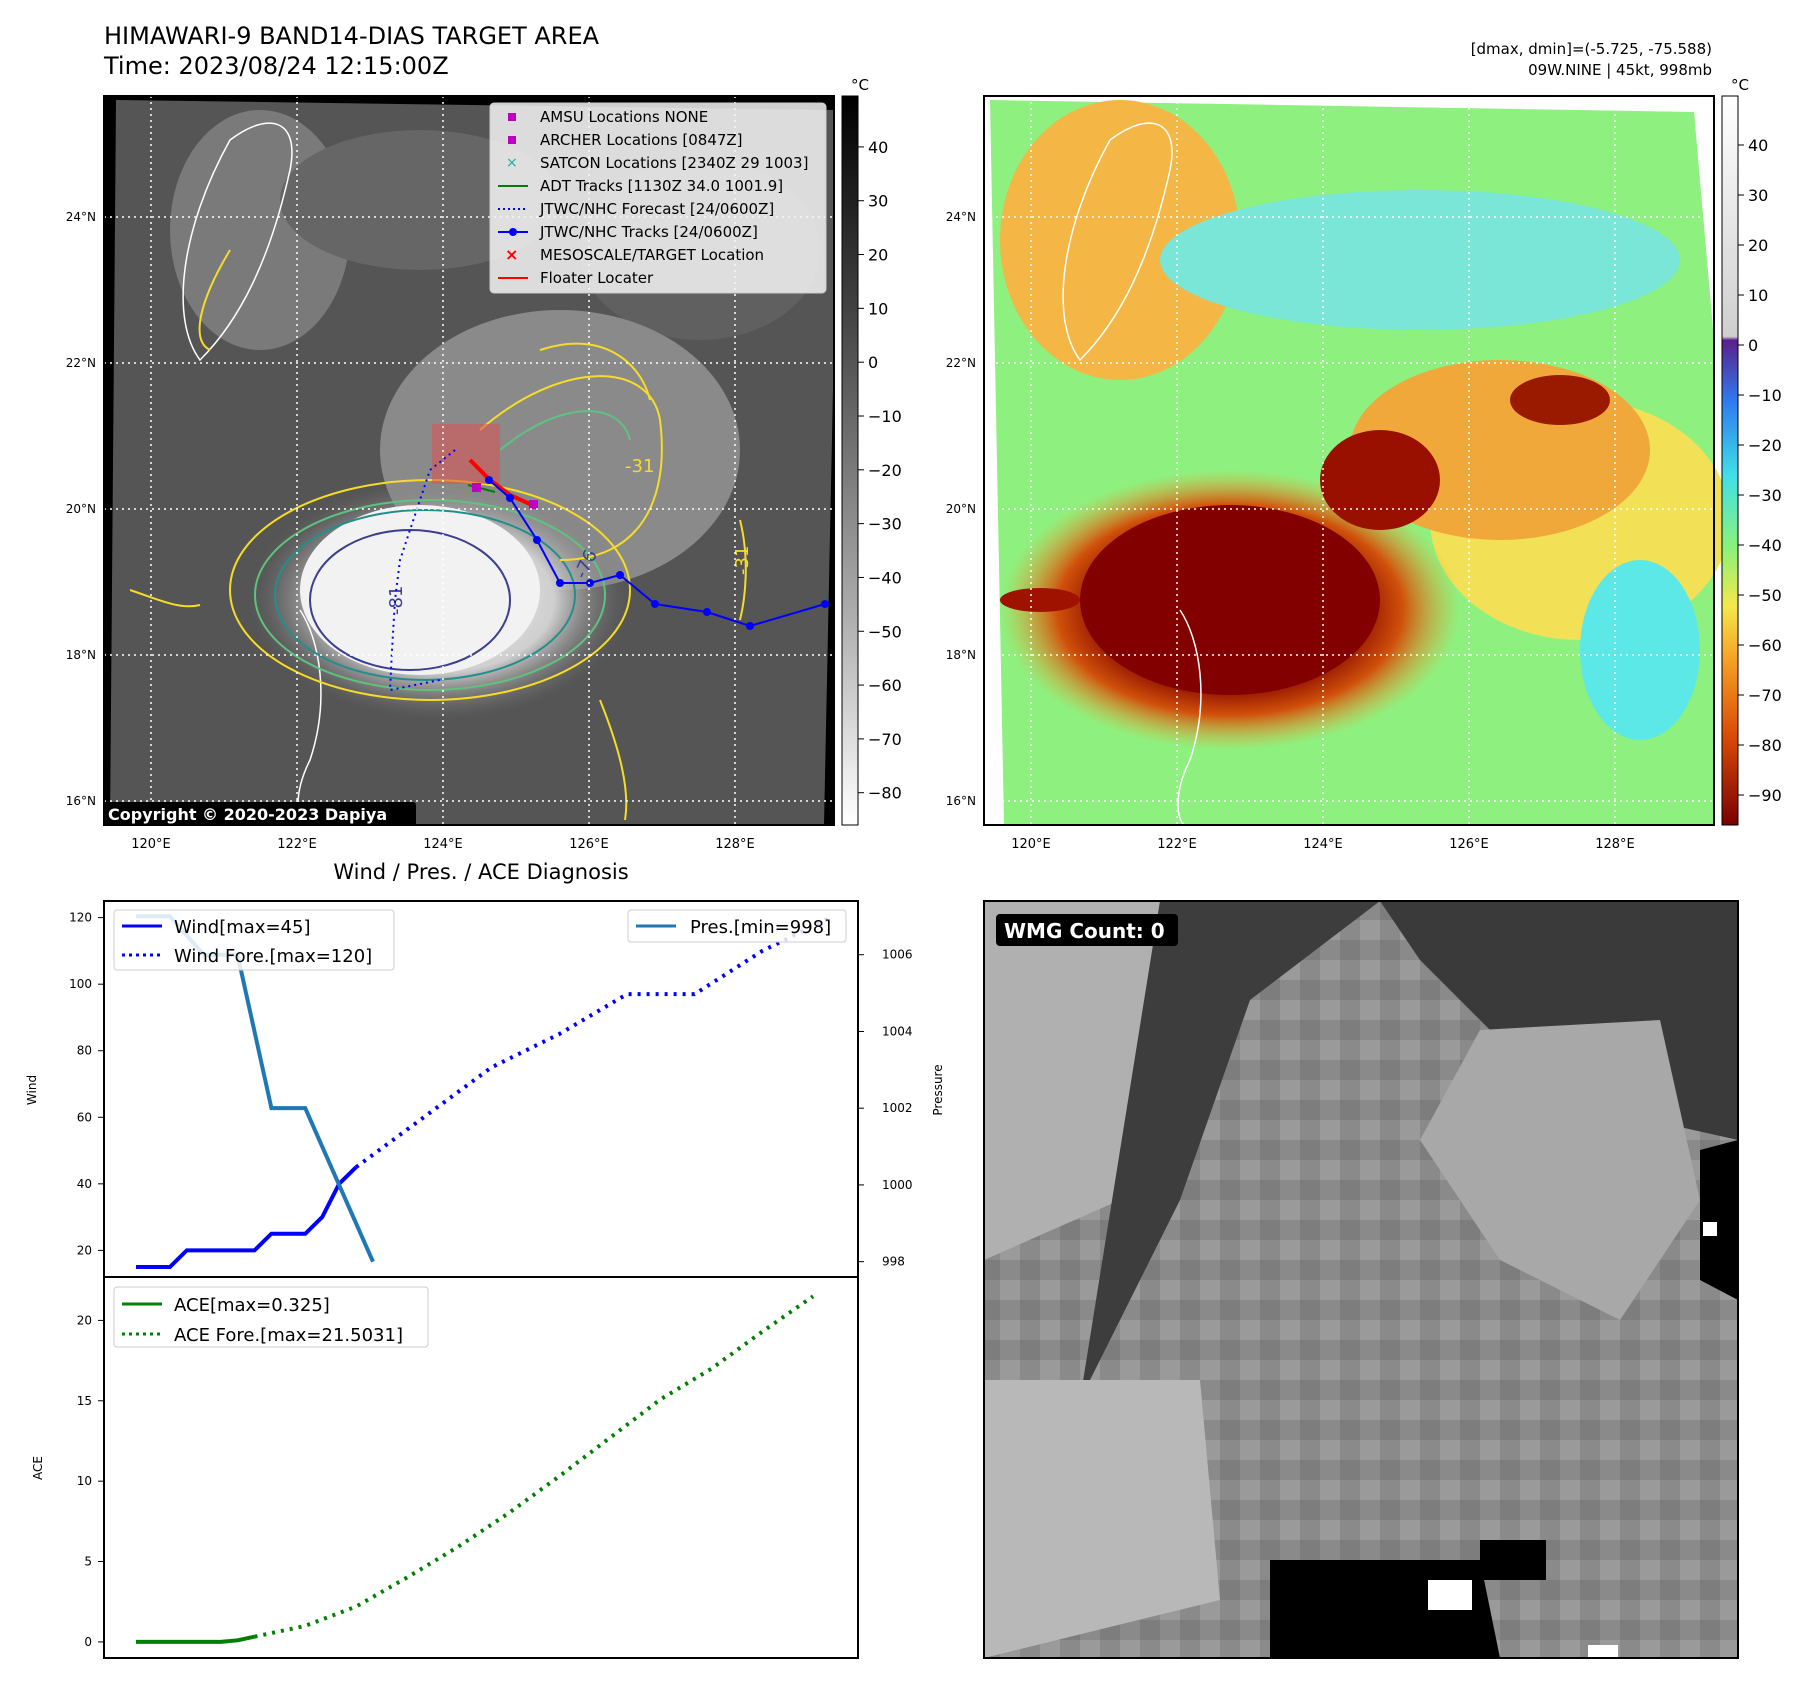  What do you see at coordinates (84, 1051) in the screenshot?
I see `wind-tick-label: 80` at bounding box center [84, 1051].